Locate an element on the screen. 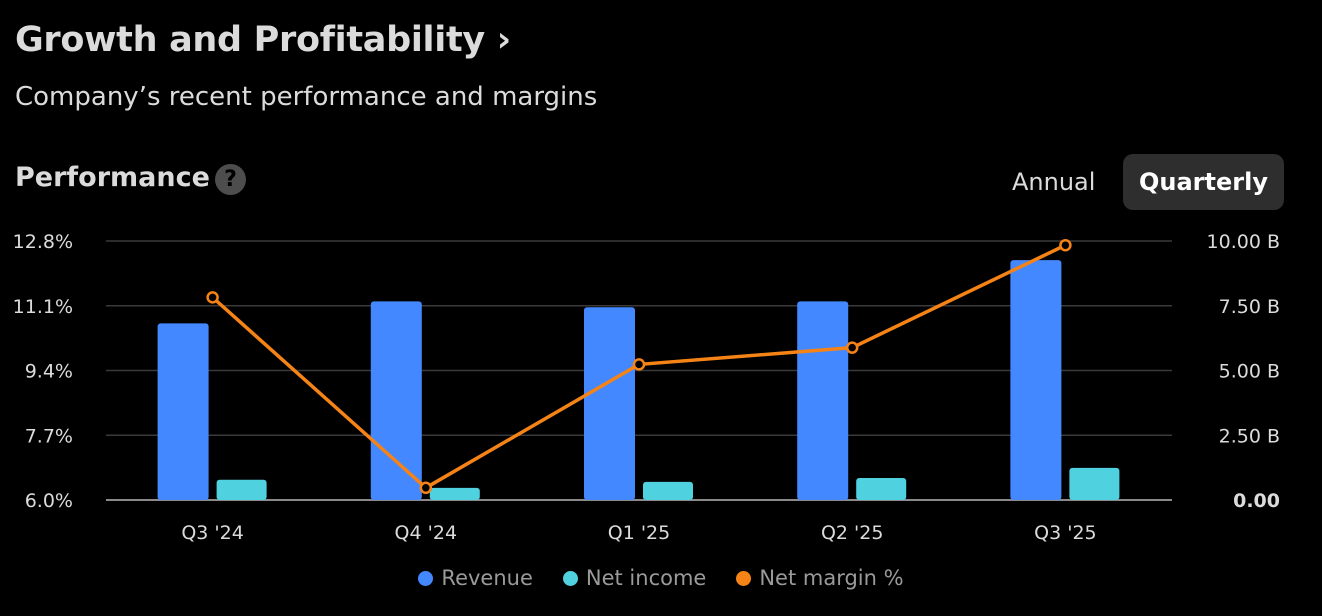  legend-revenue: Revenue is located at coordinates (475, 578).